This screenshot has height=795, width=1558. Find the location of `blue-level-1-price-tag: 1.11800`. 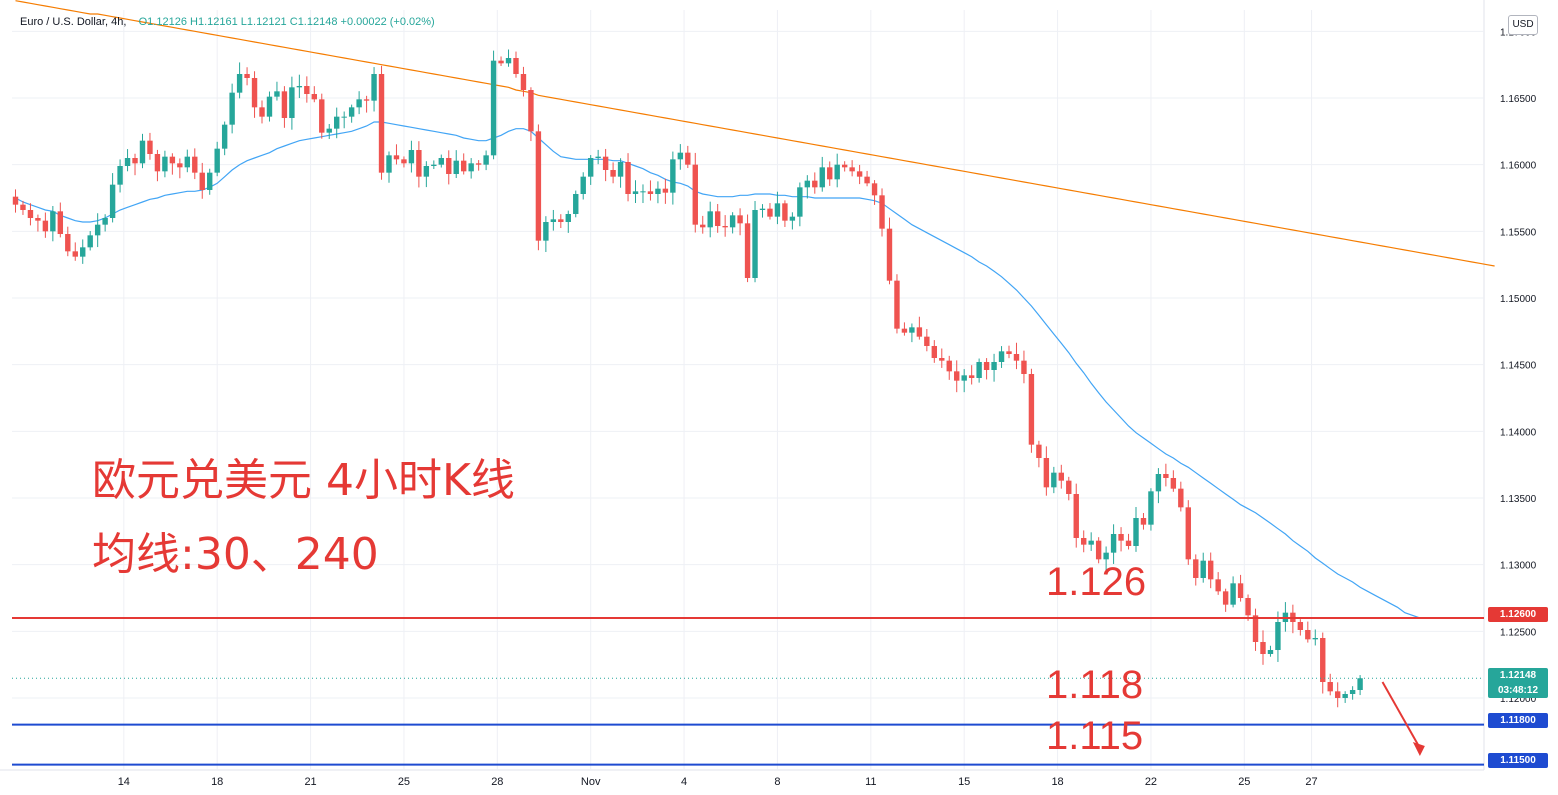

blue-level-1-price-tag: 1.11800 is located at coordinates (1518, 720).